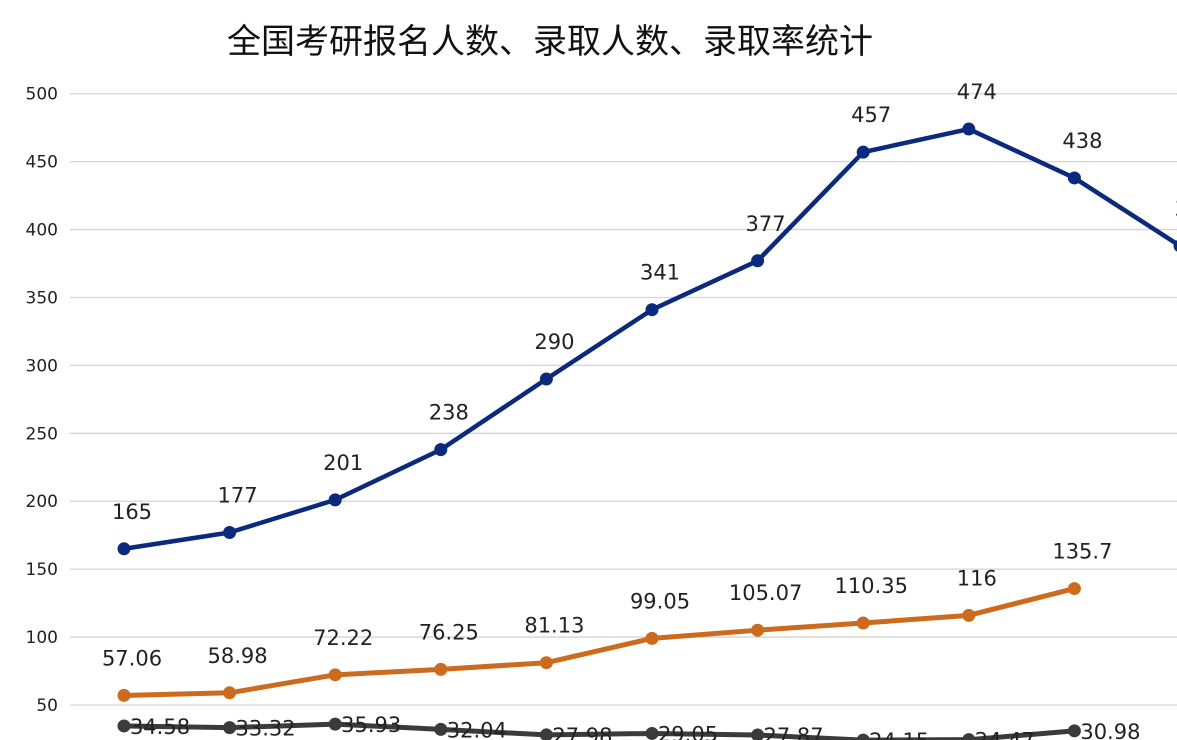  Describe the element at coordinates (42, 231) in the screenshot. I see `y-tick-label: 400` at that location.